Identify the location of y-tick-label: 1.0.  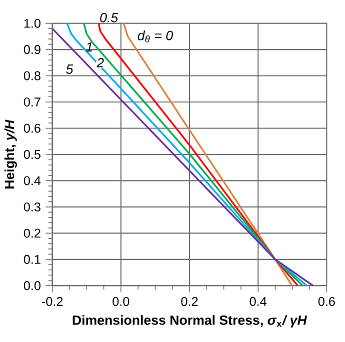
(32, 23).